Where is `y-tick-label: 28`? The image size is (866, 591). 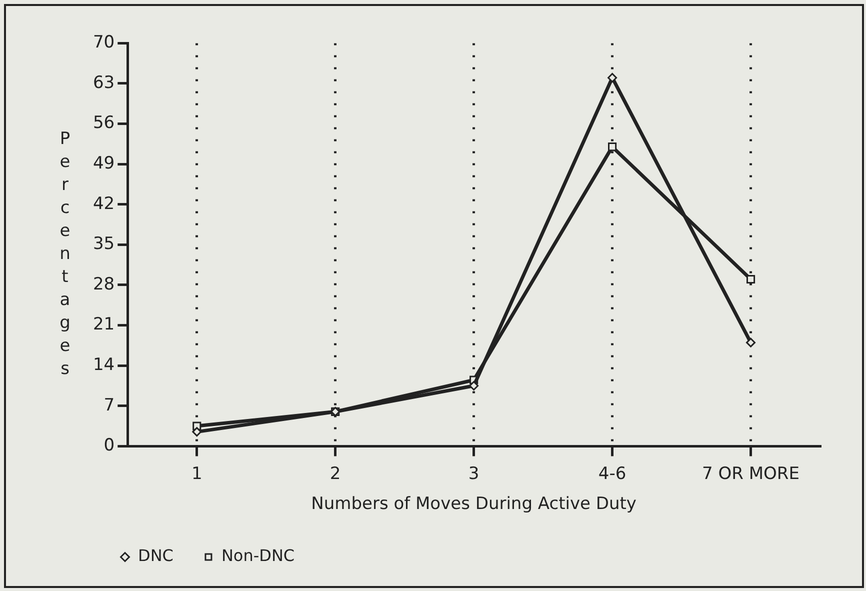 y-tick-label: 28 is located at coordinates (103, 284).